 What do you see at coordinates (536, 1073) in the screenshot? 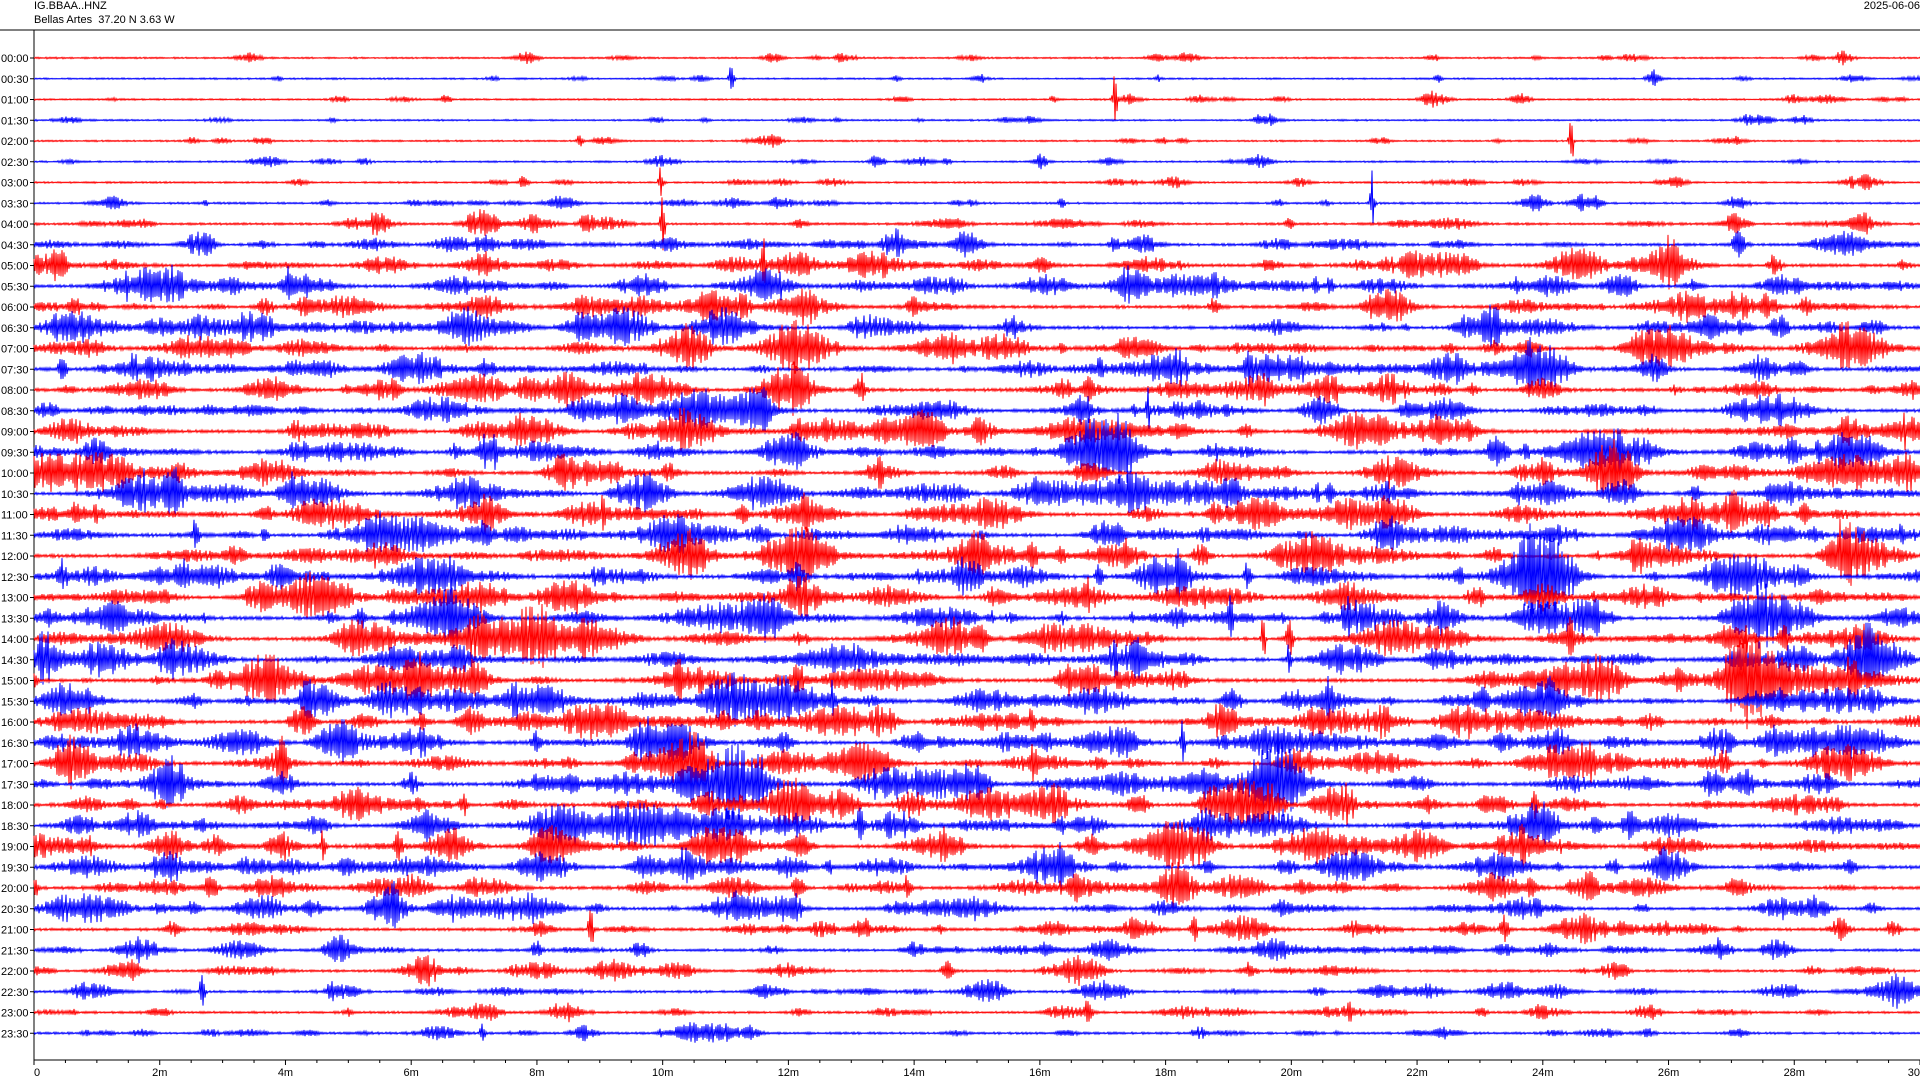
I see `x-tick-label-4: 8m` at bounding box center [536, 1073].